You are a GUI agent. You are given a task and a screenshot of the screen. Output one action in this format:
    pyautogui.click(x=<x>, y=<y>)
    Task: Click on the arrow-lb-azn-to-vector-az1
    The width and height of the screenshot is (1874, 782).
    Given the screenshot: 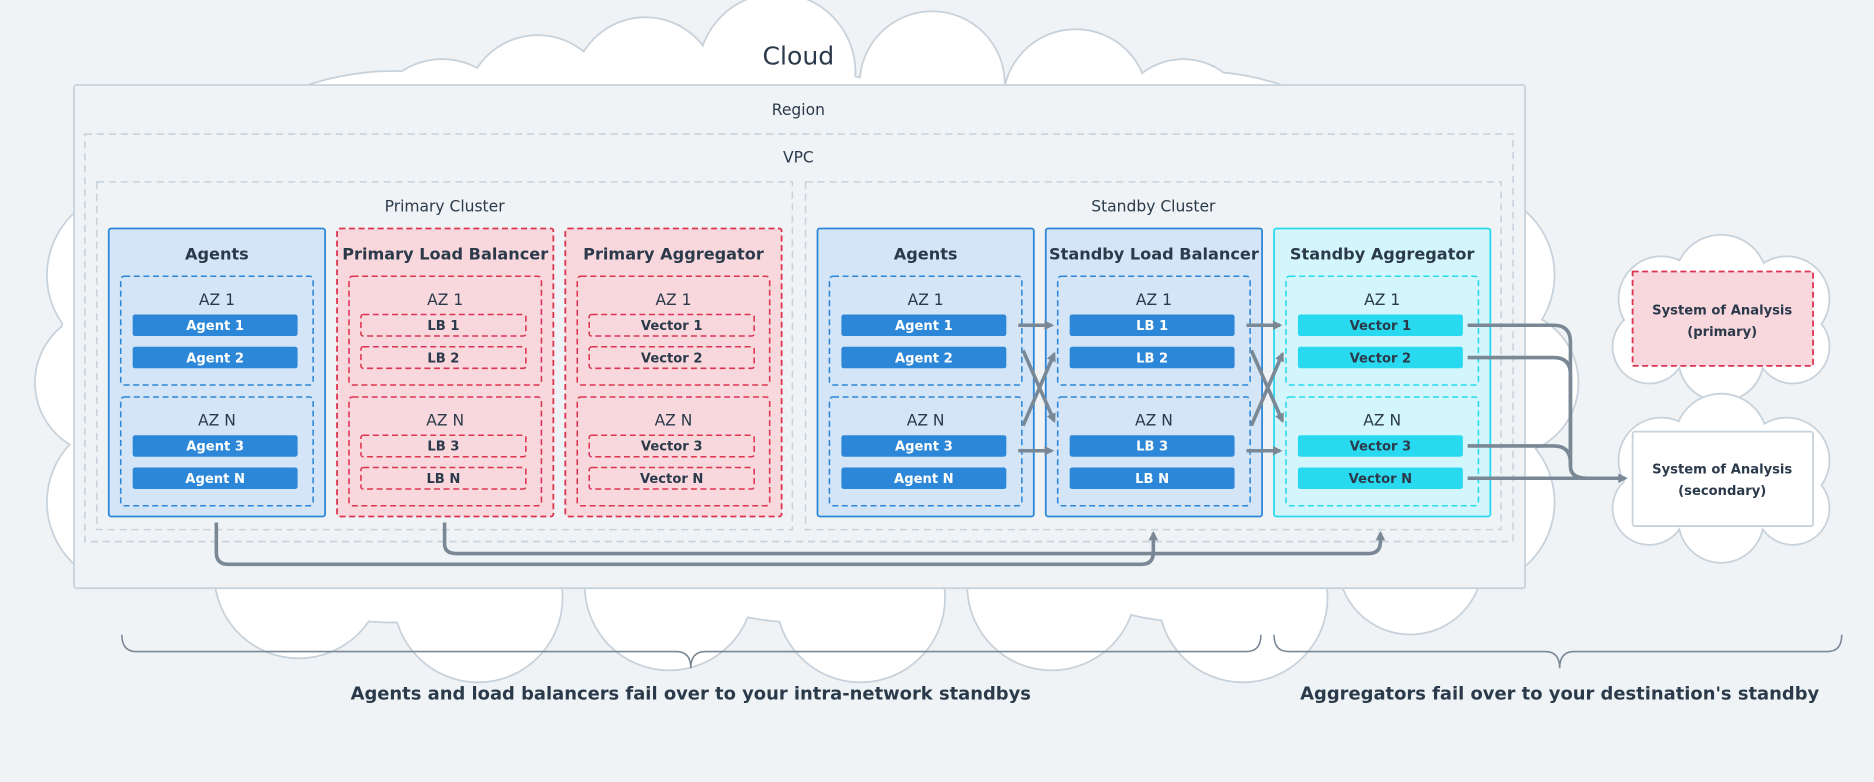 What is the action you would take?
    pyautogui.click(x=1267, y=389)
    